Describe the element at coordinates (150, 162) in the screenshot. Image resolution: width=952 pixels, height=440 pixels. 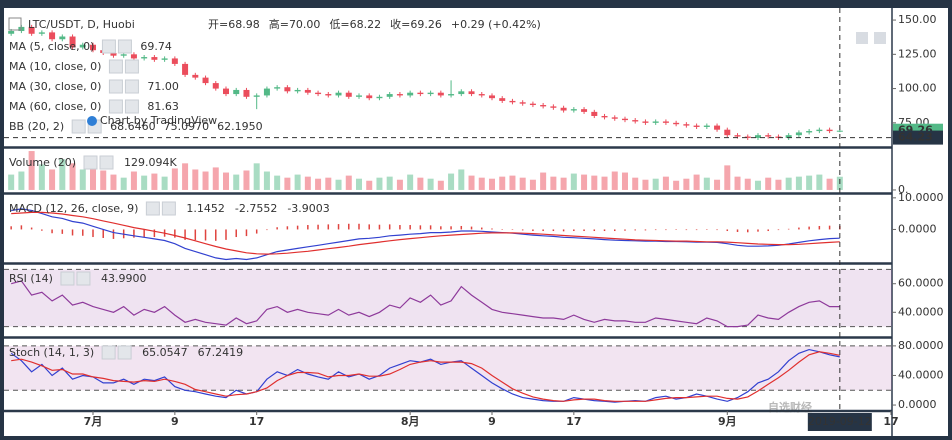
I see `pane-legend-value: 129.094K` at that location.